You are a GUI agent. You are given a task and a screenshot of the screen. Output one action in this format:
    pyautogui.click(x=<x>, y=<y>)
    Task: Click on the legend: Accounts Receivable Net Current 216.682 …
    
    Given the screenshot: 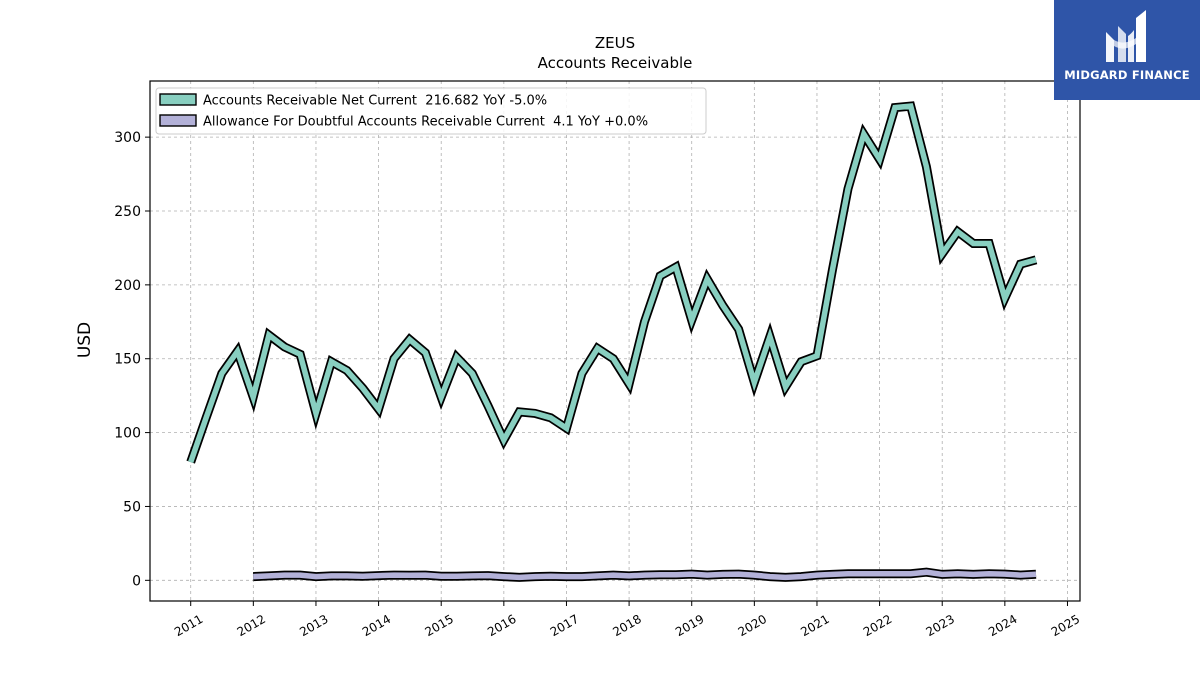 What is the action you would take?
    pyautogui.click(x=431, y=111)
    